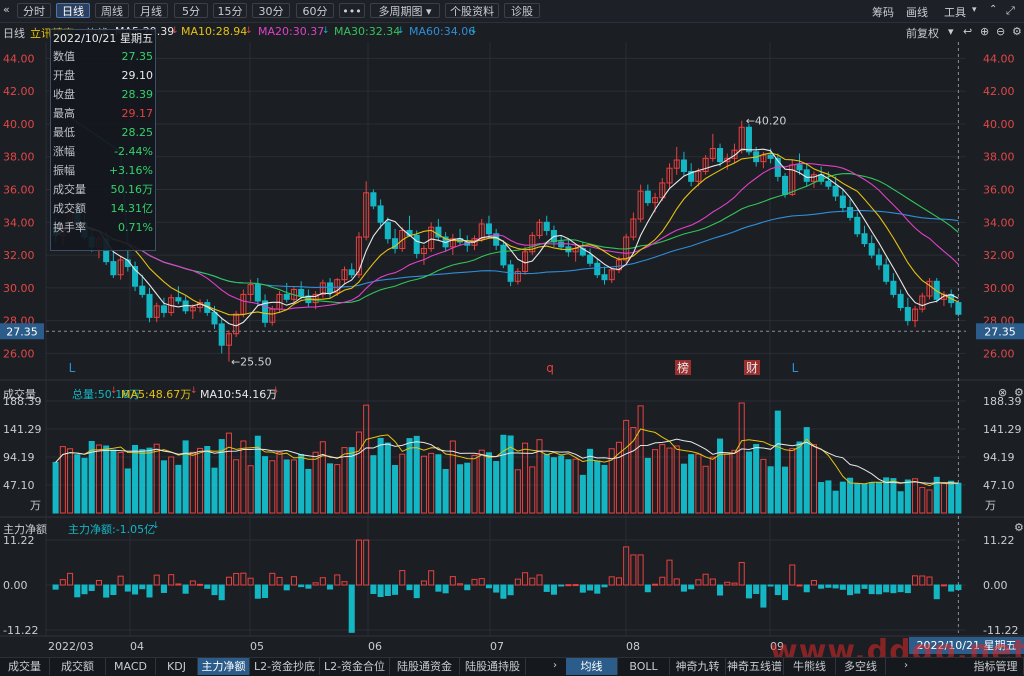 This screenshot has height=676, width=1024. Describe the element at coordinates (985, 31) in the screenshot. I see `zoom-in-icon: ⊕` at that location.